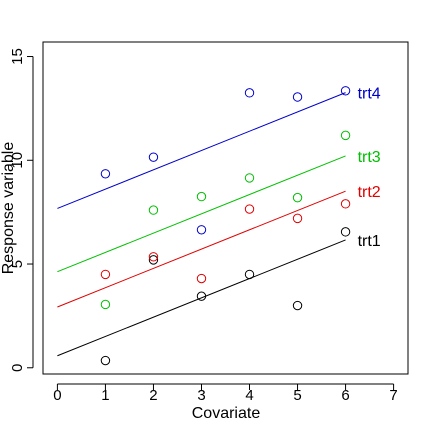 The width and height of the screenshot is (432, 432). What do you see at coordinates (297, 395) in the screenshot?
I see `x-tick-label: 5` at bounding box center [297, 395].